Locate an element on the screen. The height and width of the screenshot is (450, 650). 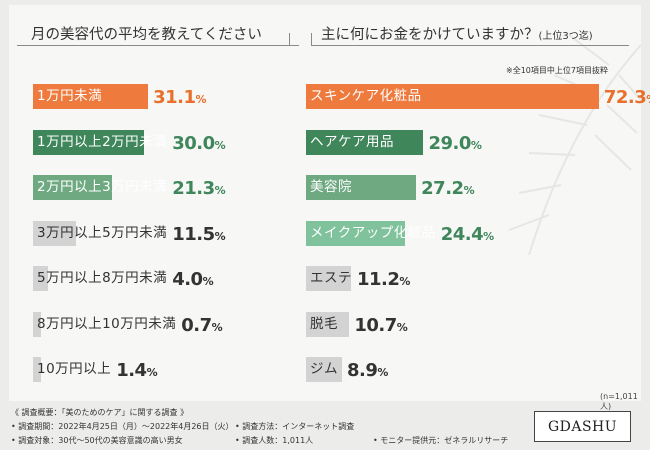
right-value-label-6: 10.7% is located at coordinates (380, 324).